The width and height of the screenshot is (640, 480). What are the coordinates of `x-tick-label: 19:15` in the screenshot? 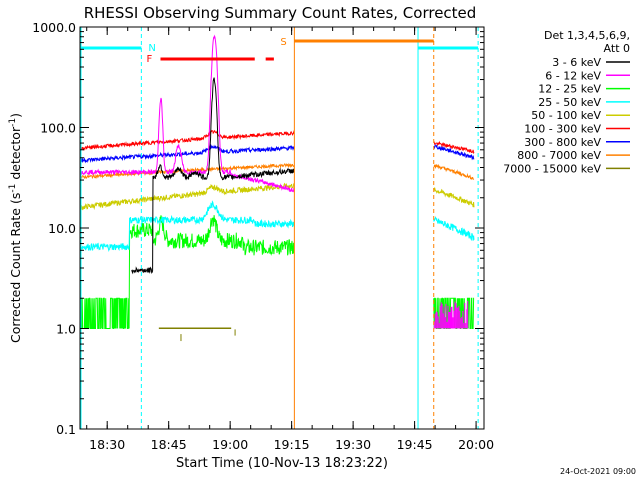 It's located at (292, 444).